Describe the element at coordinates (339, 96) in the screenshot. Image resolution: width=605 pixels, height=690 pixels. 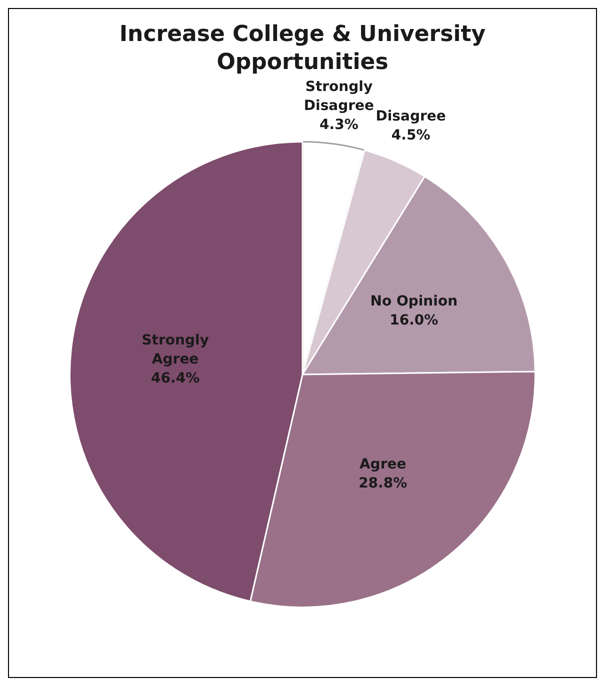
I see `slice-label: Strongly Disagree` at that location.